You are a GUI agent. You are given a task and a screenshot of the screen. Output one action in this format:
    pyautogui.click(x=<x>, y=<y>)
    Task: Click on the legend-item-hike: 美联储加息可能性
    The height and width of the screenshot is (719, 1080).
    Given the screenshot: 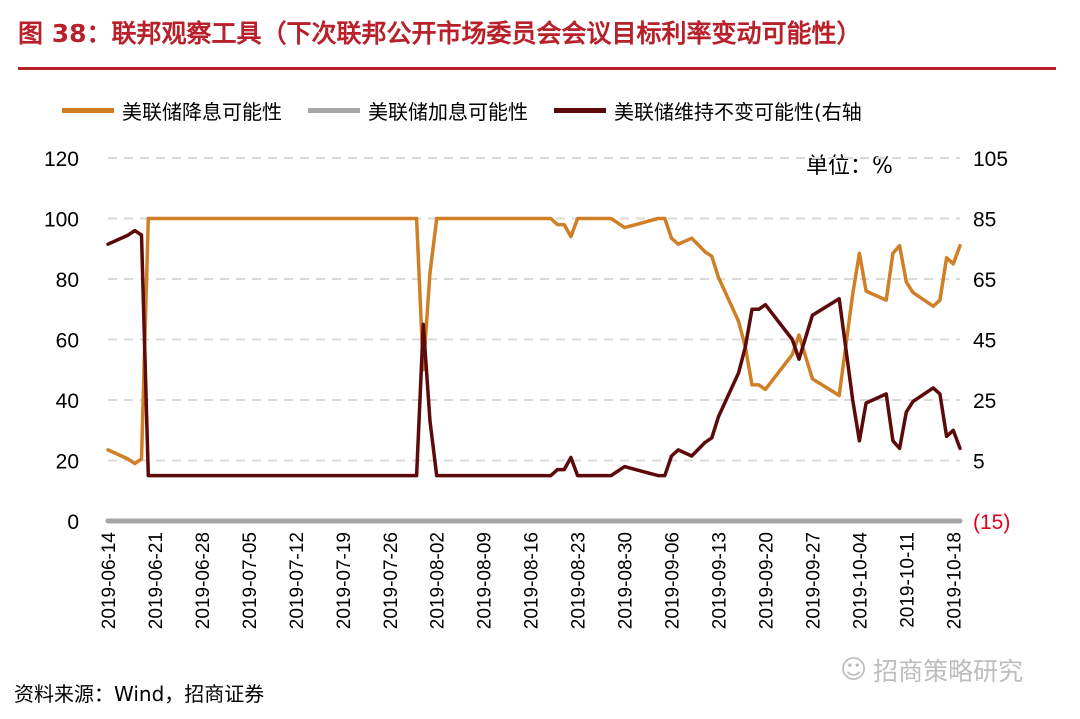 What is the action you would take?
    pyautogui.click(x=418, y=110)
    